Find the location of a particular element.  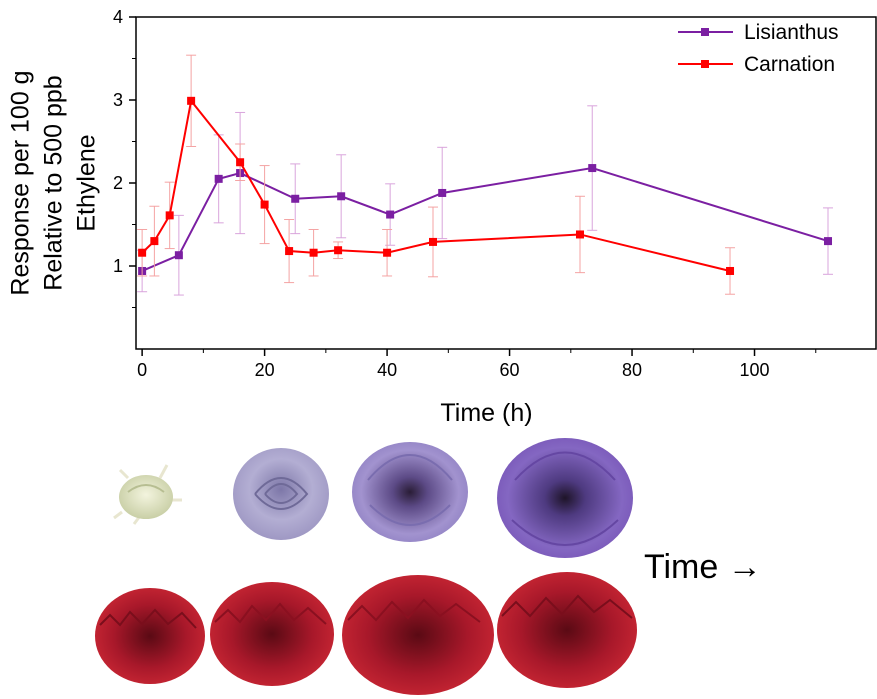

lisianthus-bud-photo is located at coordinates (147, 494).